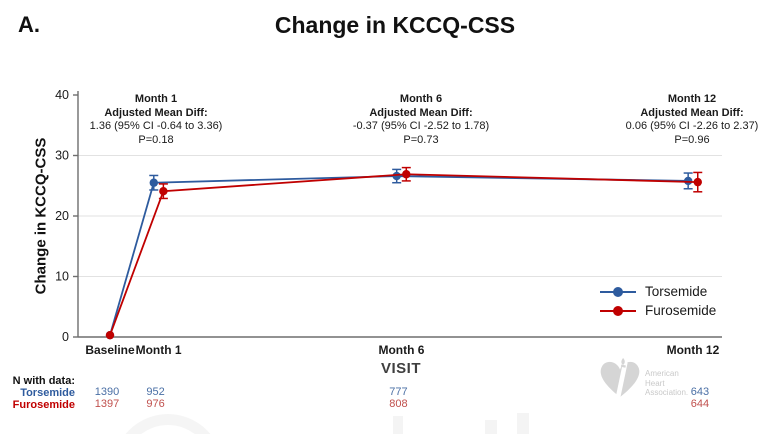 This screenshot has height=434, width=767. What do you see at coordinates (618, 310) in the screenshot?
I see `furosemide-line-marker-icon` at bounding box center [618, 310].